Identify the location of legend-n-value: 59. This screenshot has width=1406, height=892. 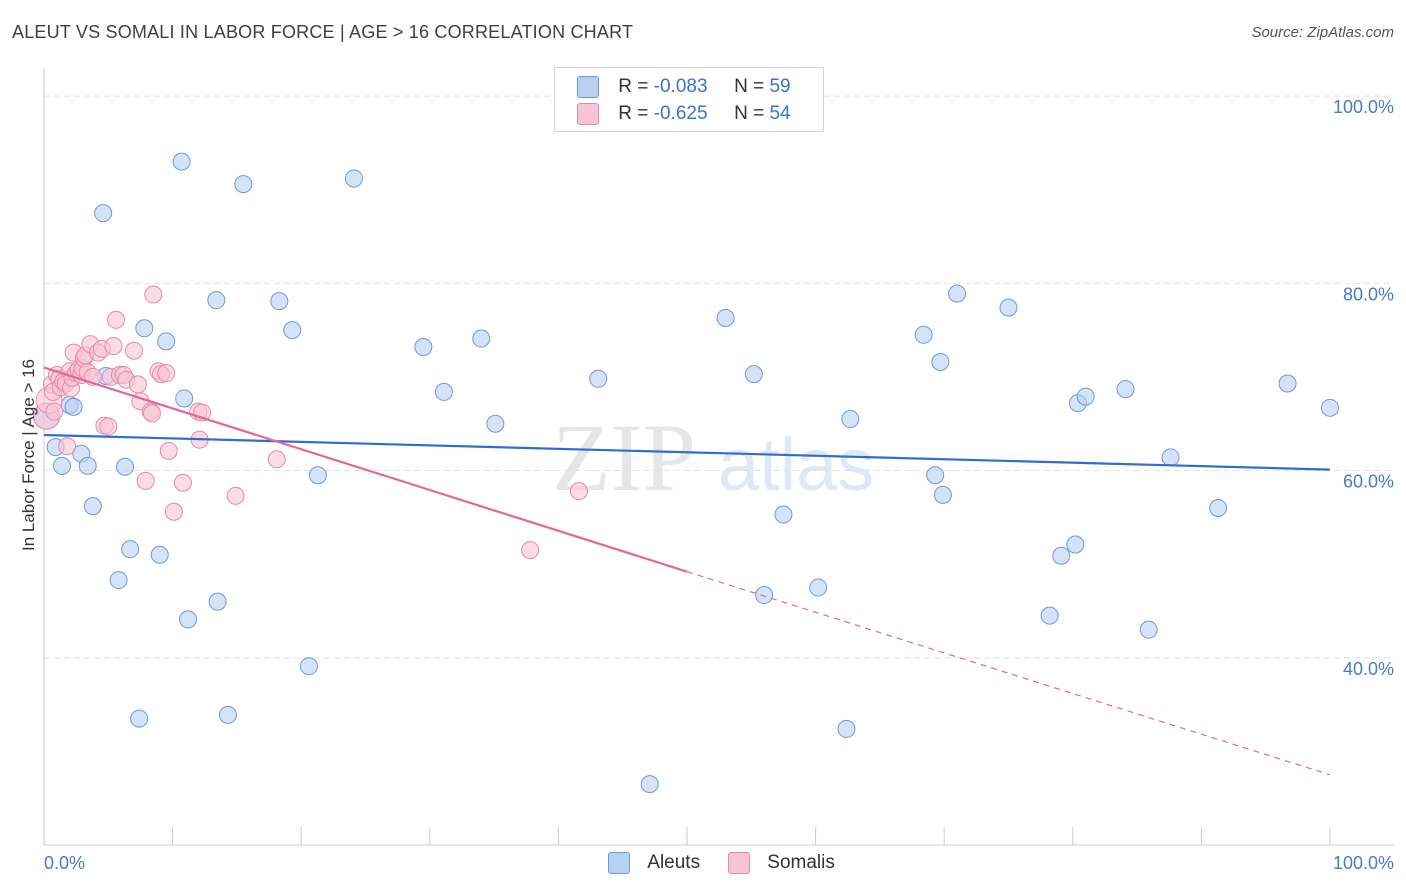
(780, 86).